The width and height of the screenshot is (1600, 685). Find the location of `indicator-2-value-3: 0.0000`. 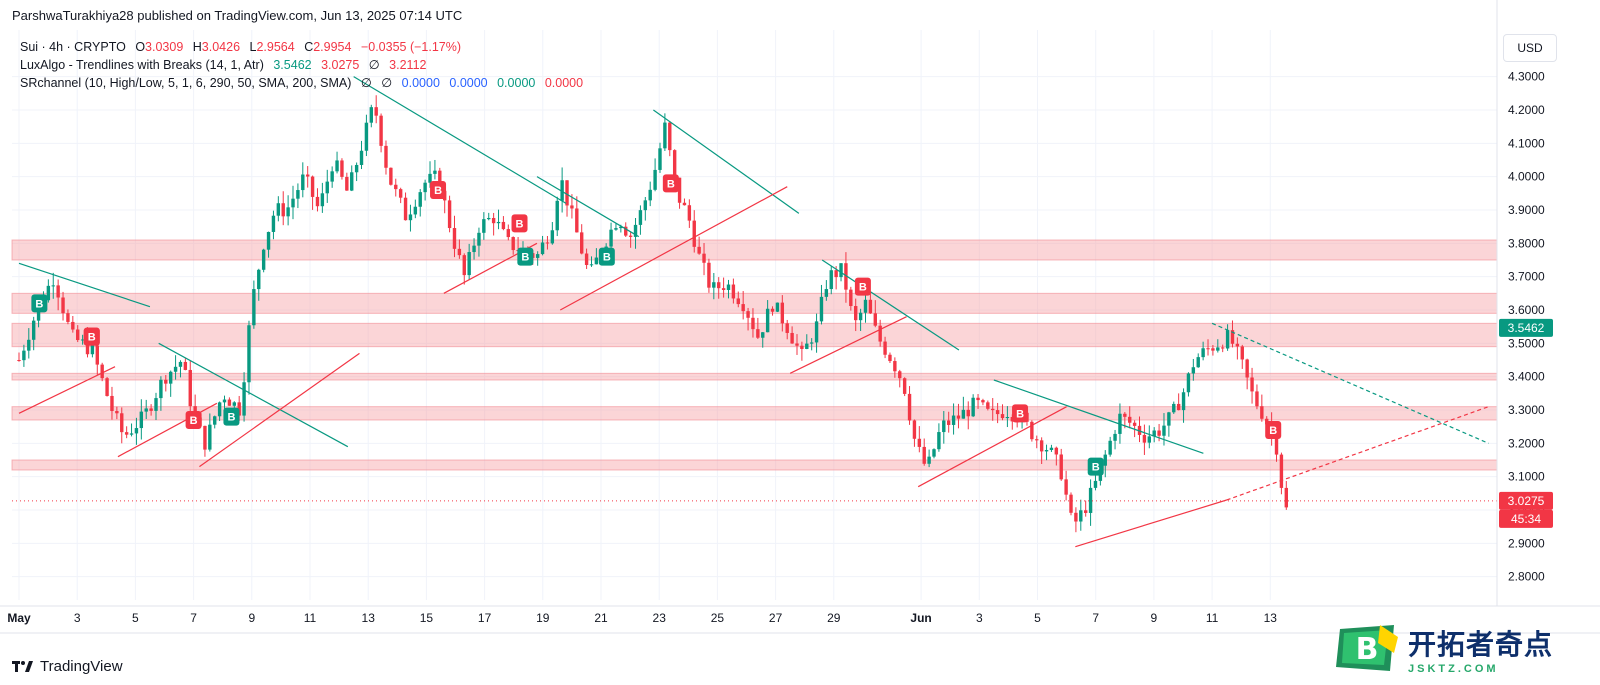

indicator-2-value-3: 0.0000 is located at coordinates (420, 83).